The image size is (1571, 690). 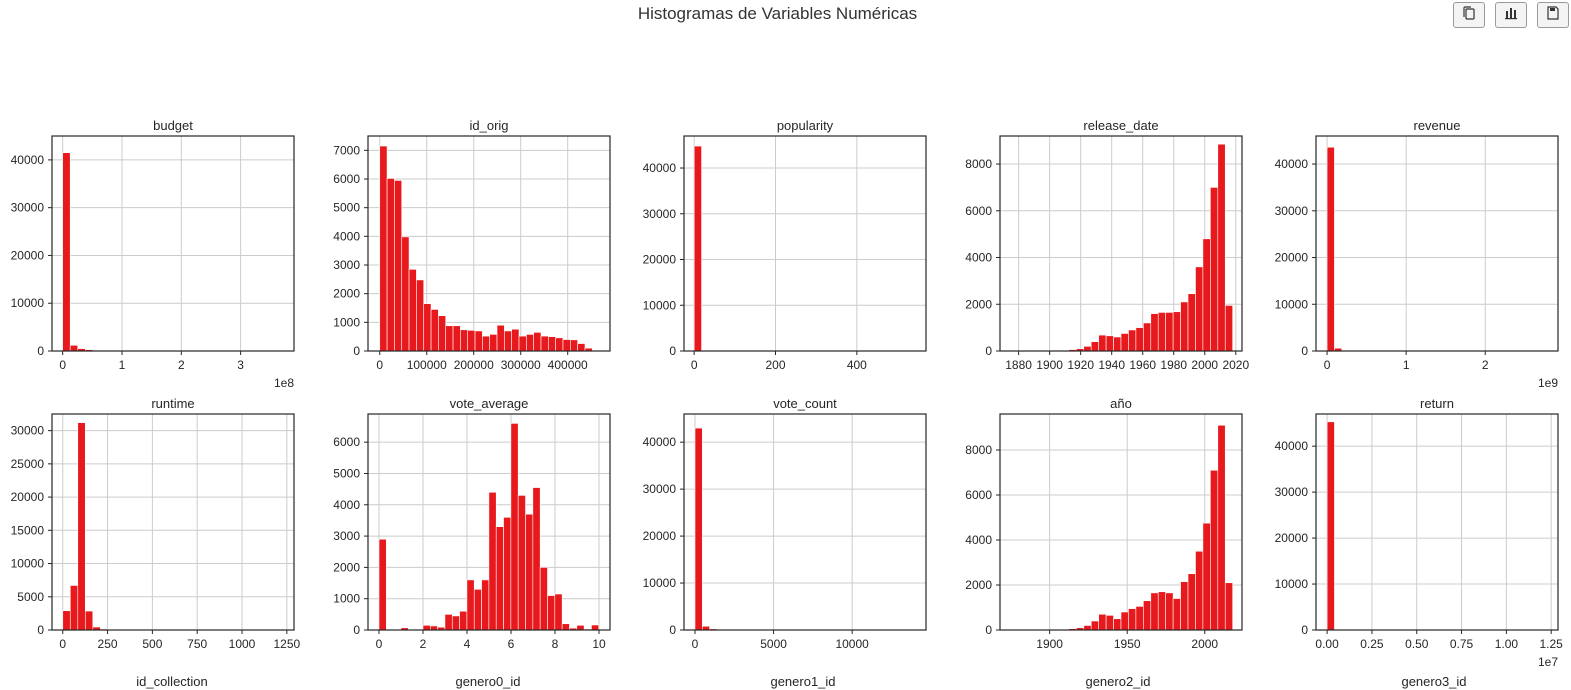 What do you see at coordinates (346, 265) in the screenshot?
I see `y-tick-label: 3000` at bounding box center [346, 265].